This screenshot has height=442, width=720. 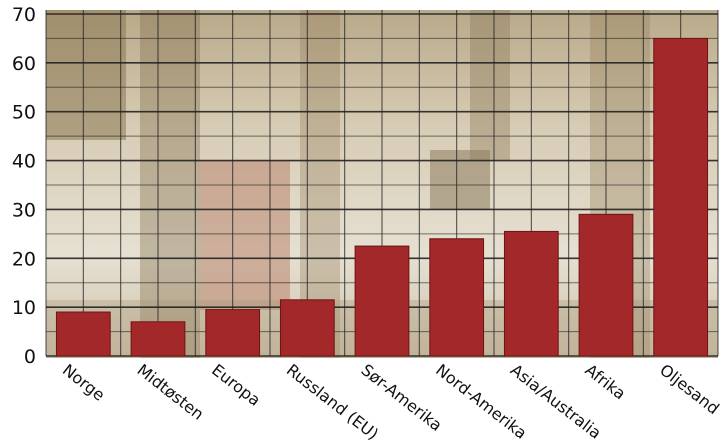 What do you see at coordinates (24, 210) in the screenshot?
I see `y-tick-label: 30` at bounding box center [24, 210].